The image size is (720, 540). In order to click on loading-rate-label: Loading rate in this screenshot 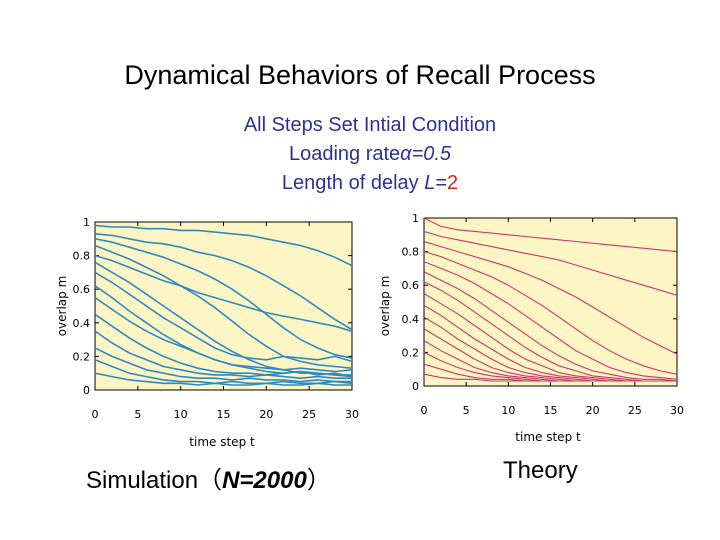, I will do `click(344, 154)`.